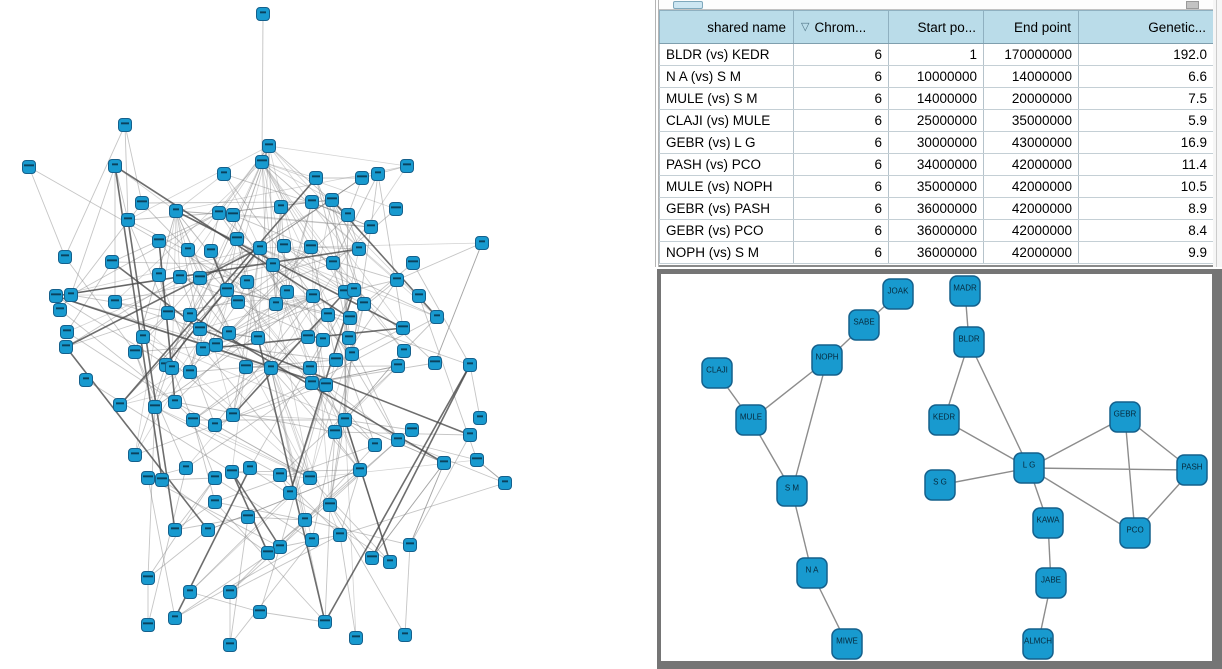 The height and width of the screenshot is (669, 1222). Describe the element at coordinates (1146, 208) in the screenshot. I see `table-cell: 8.9` at that location.